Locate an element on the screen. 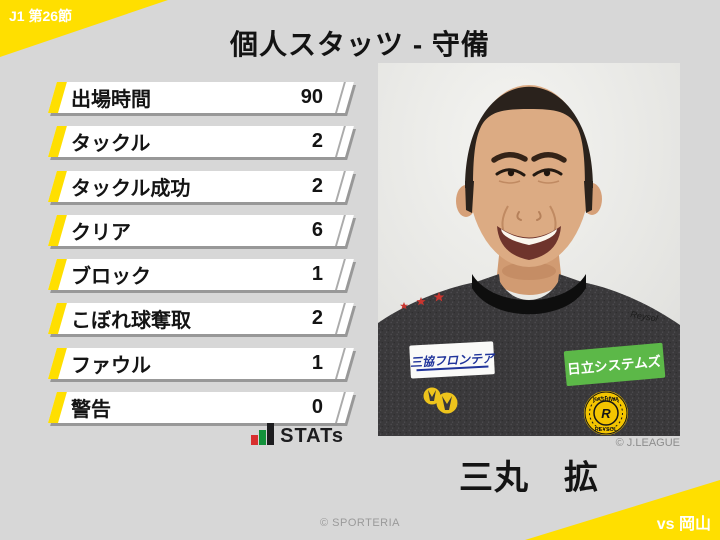 The height and width of the screenshot is (540, 720). left-eyelid is located at coordinates (510, 172).